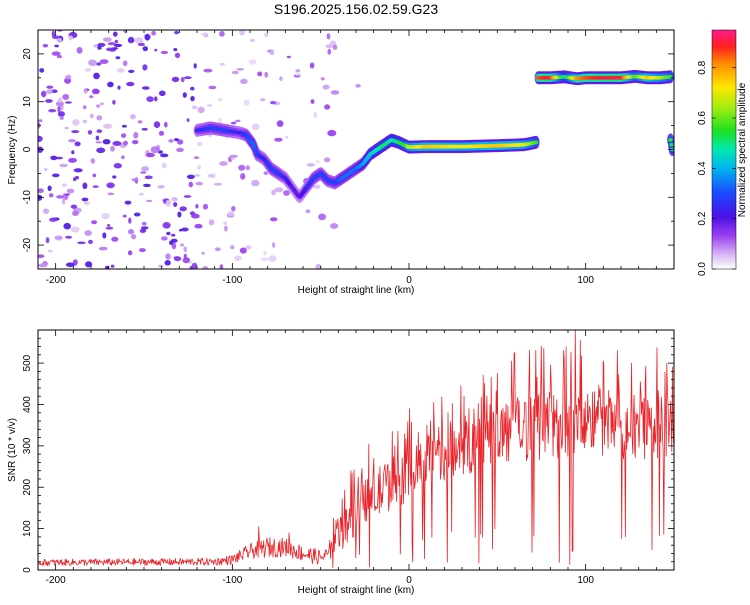 The image size is (750, 605). Describe the element at coordinates (409, 280) in the screenshot. I see `spectrogram-x-tick-label: 0` at that location.